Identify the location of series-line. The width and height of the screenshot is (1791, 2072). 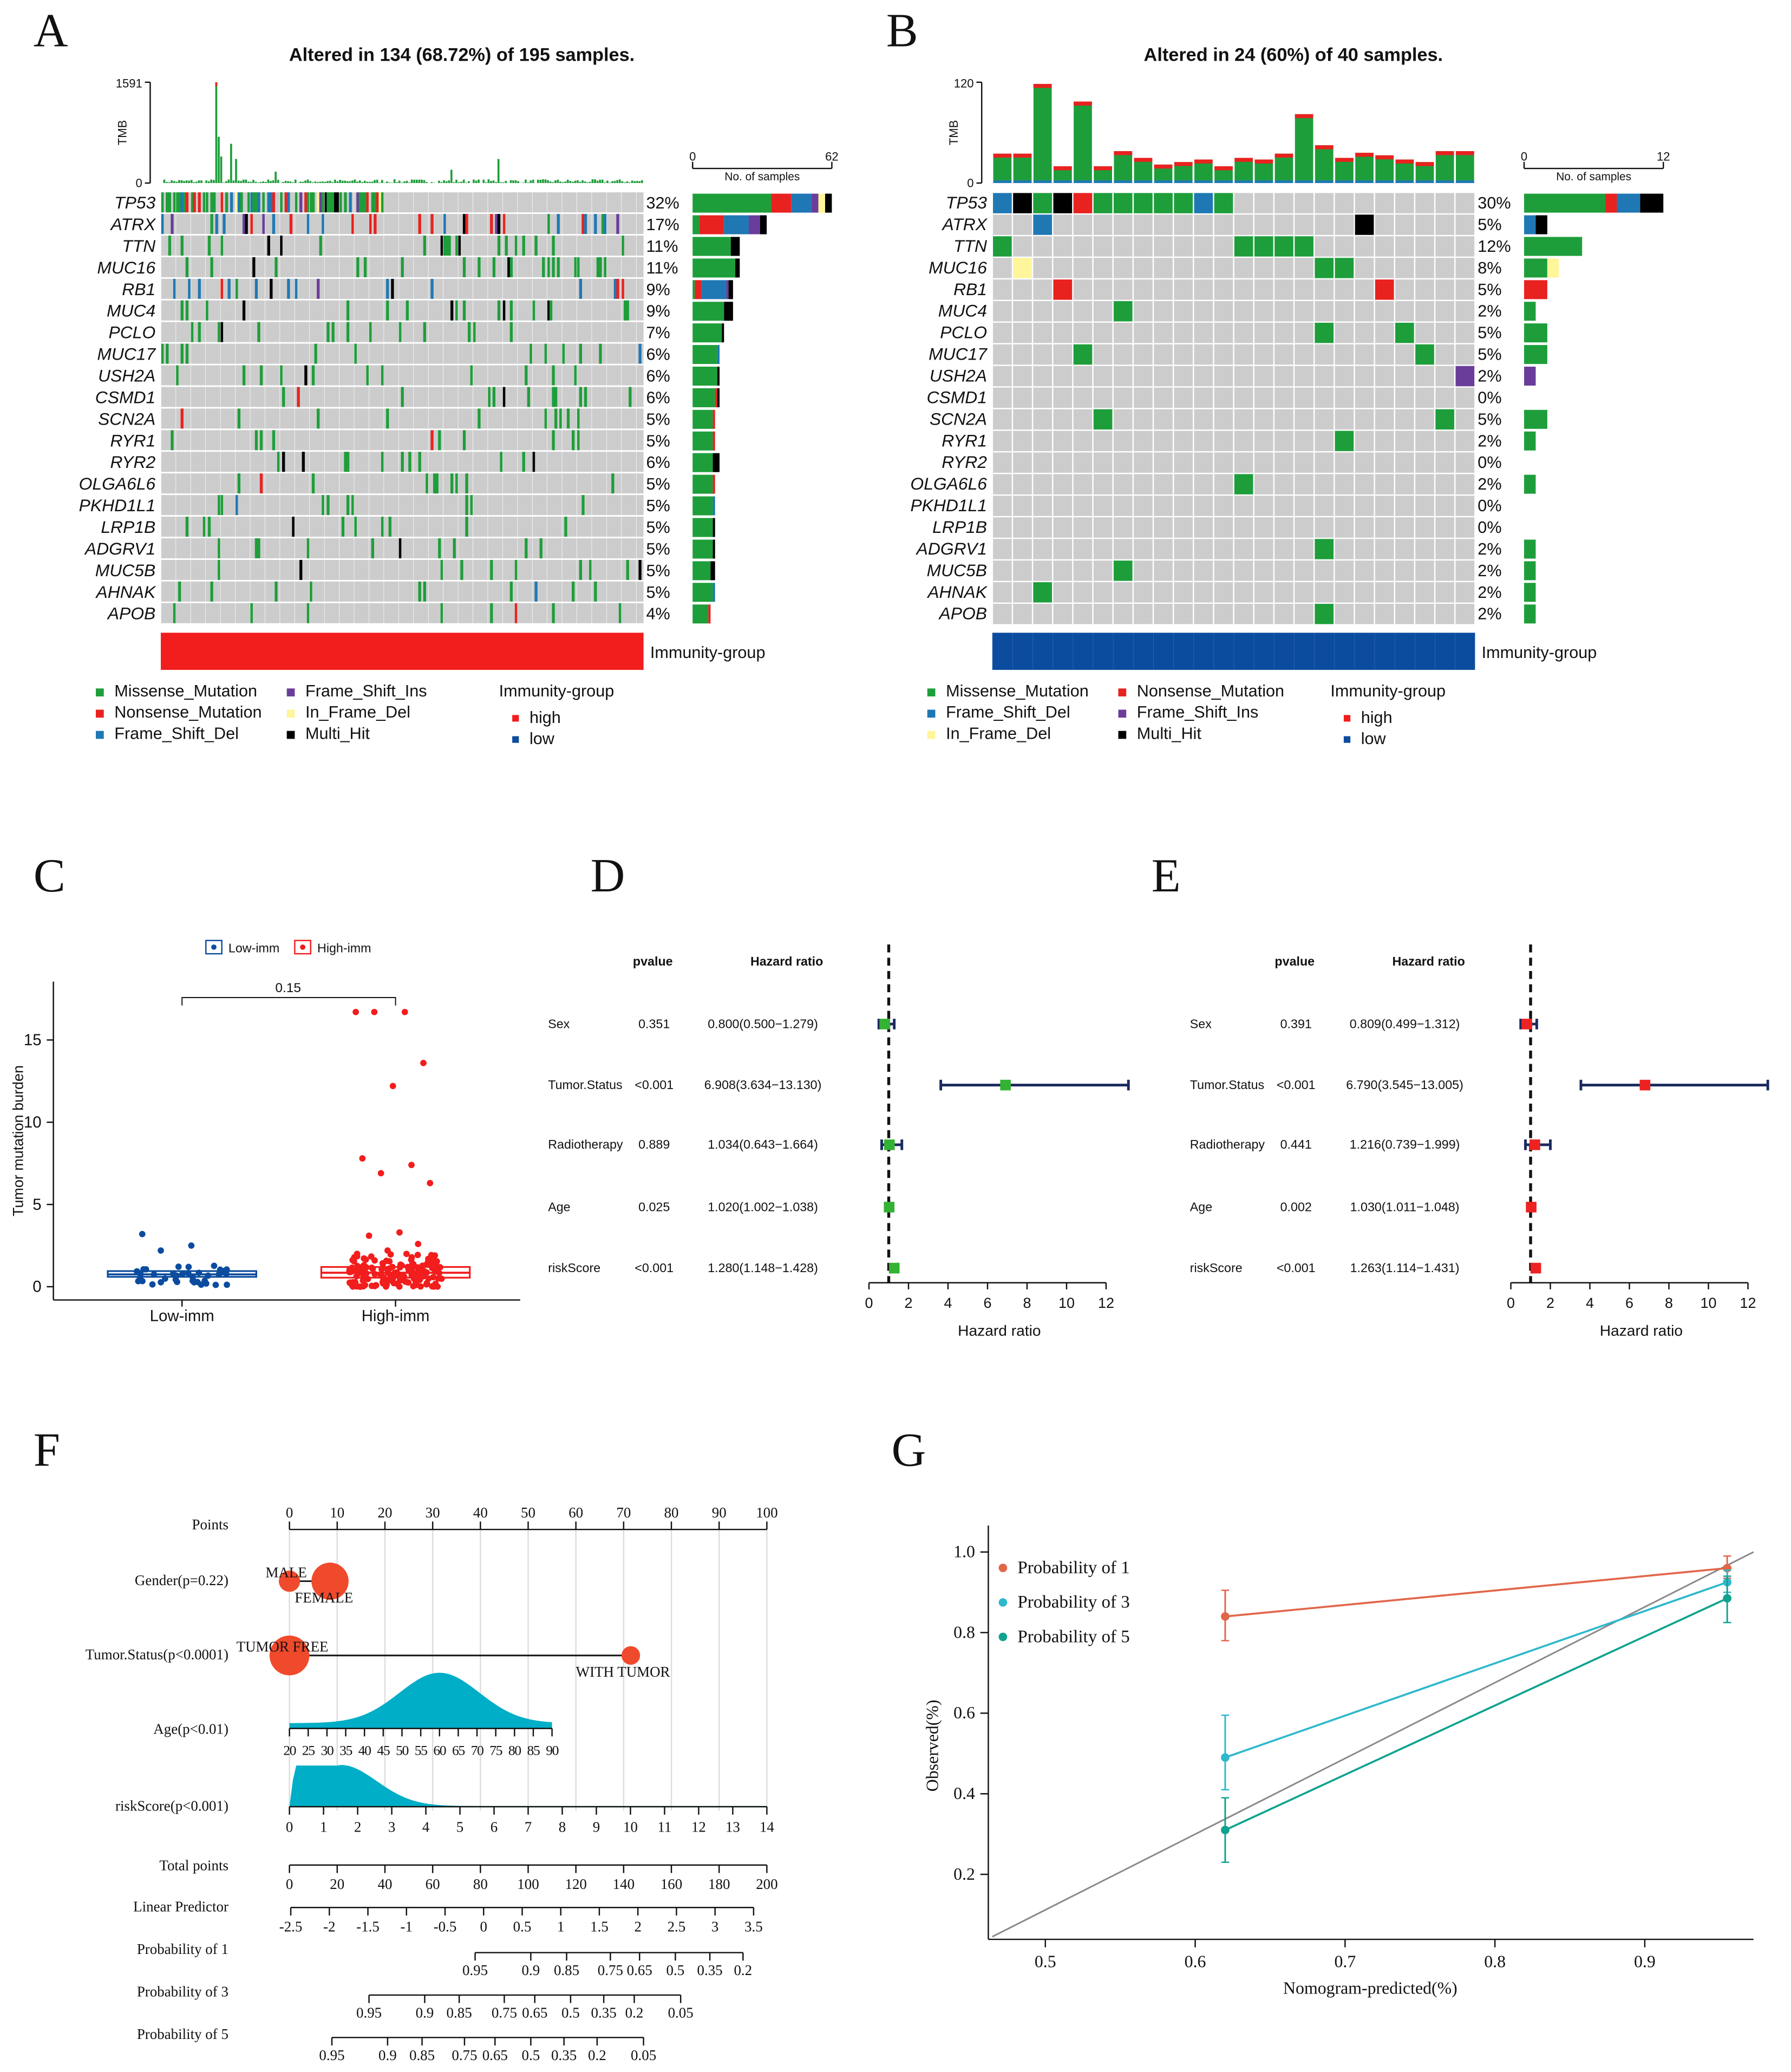
(1476, 1670).